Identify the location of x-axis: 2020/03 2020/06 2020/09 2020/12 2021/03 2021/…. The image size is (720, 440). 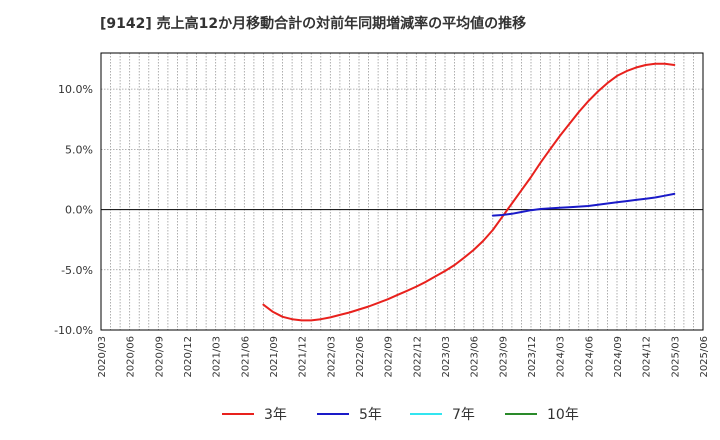
(403, 357).